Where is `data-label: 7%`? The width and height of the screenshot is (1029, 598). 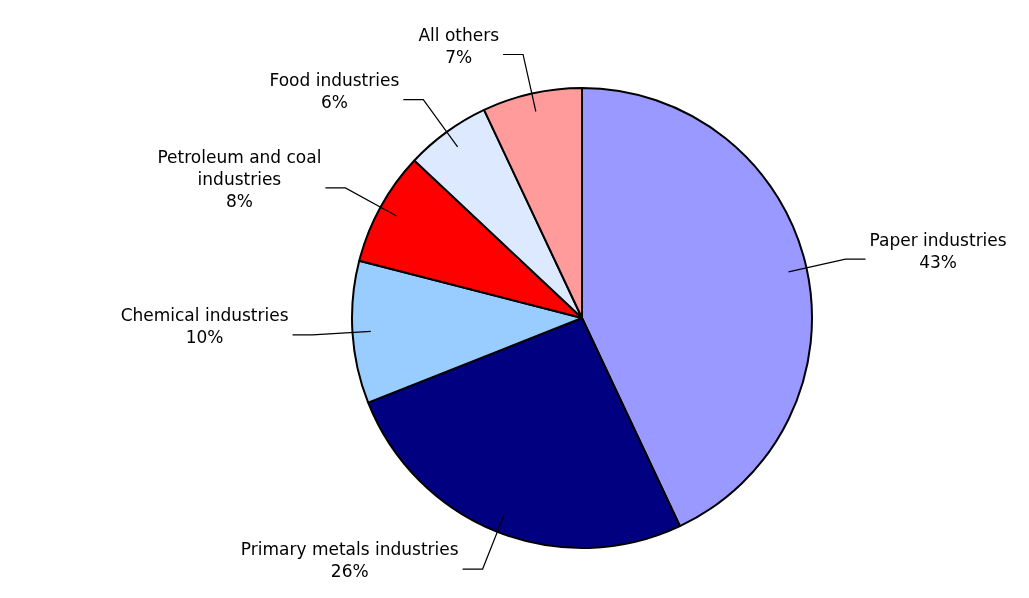
data-label: 7% is located at coordinates (459, 56).